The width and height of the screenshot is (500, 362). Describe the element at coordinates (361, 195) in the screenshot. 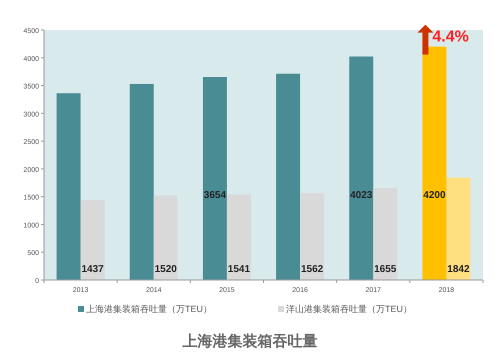

I see `data-label: 4023` at that location.